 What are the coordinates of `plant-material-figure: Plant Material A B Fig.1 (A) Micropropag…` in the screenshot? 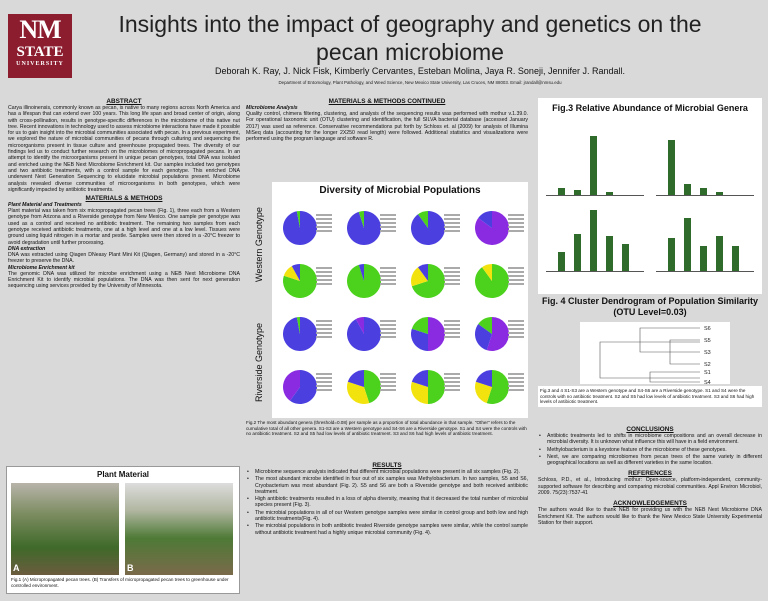 It's located at (123, 530).